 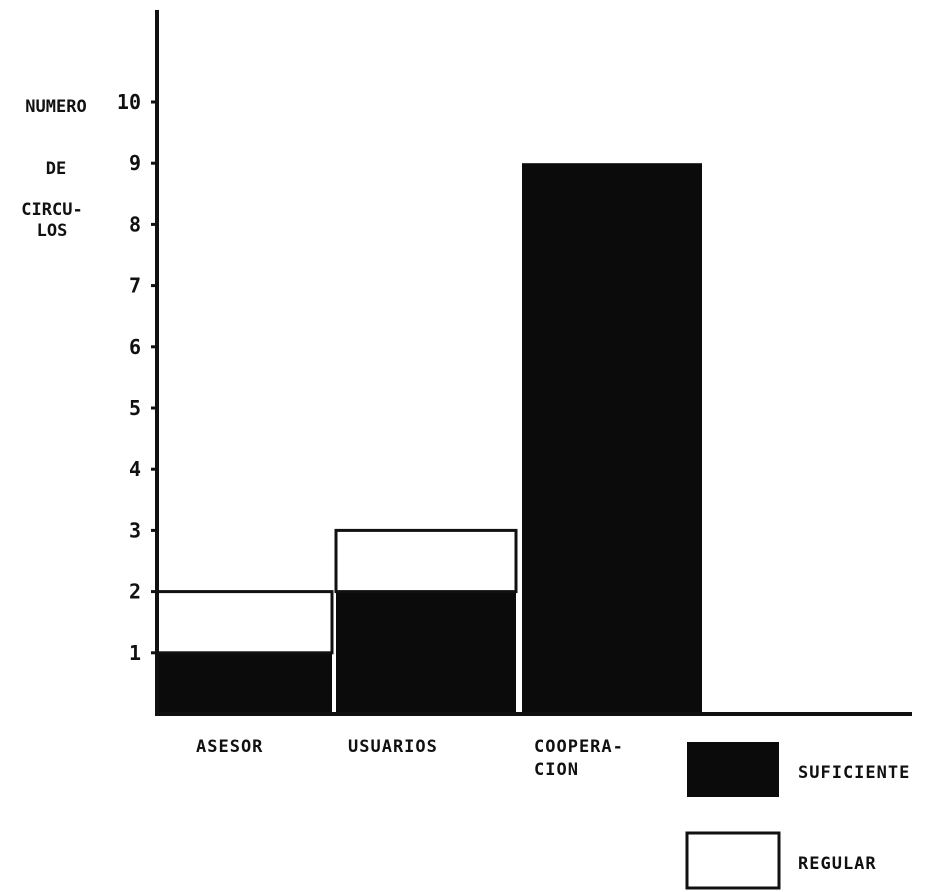 I want to click on y-axis-label-line: NUMERO, so click(x=55, y=107).